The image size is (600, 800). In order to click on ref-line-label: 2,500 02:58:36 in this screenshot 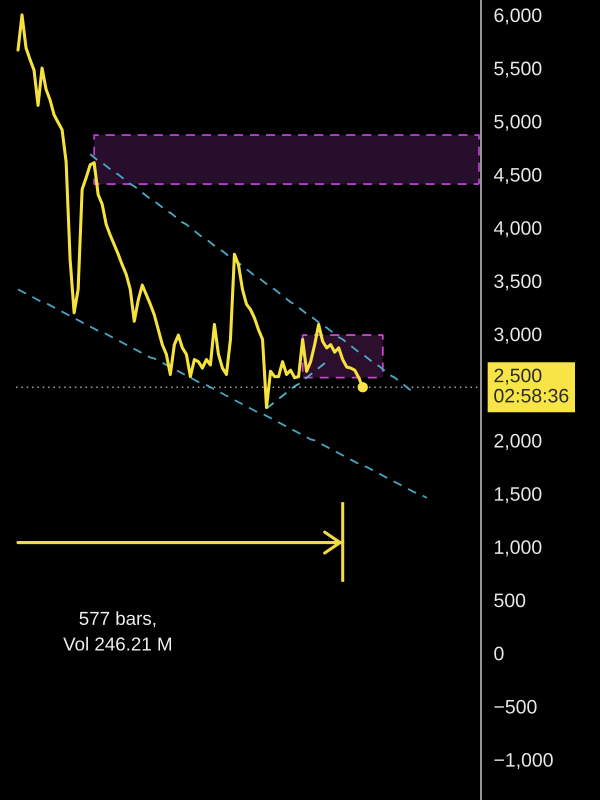, I will do `click(531, 385)`.